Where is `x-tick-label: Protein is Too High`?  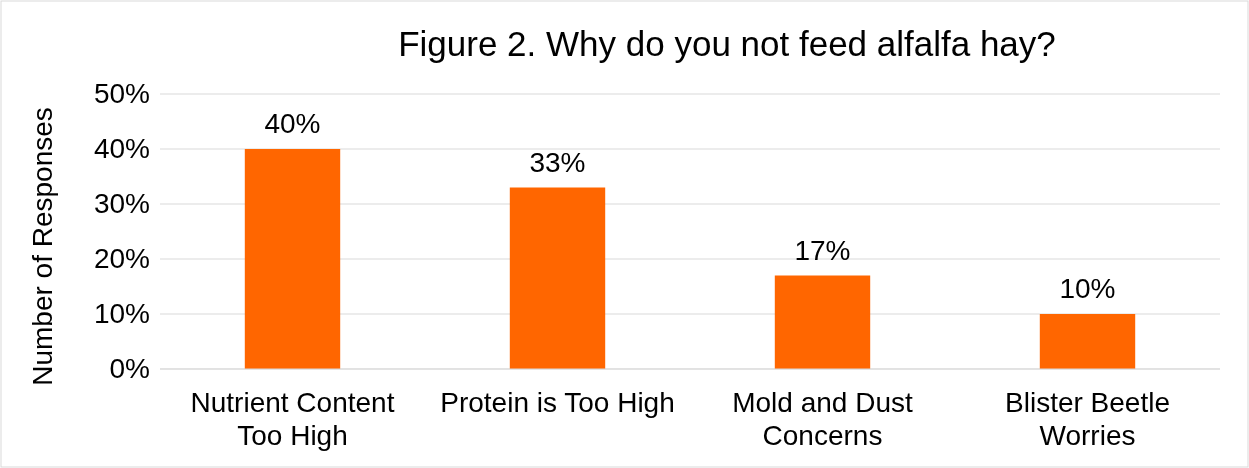 x-tick-label: Protein is Too High is located at coordinates (557, 402).